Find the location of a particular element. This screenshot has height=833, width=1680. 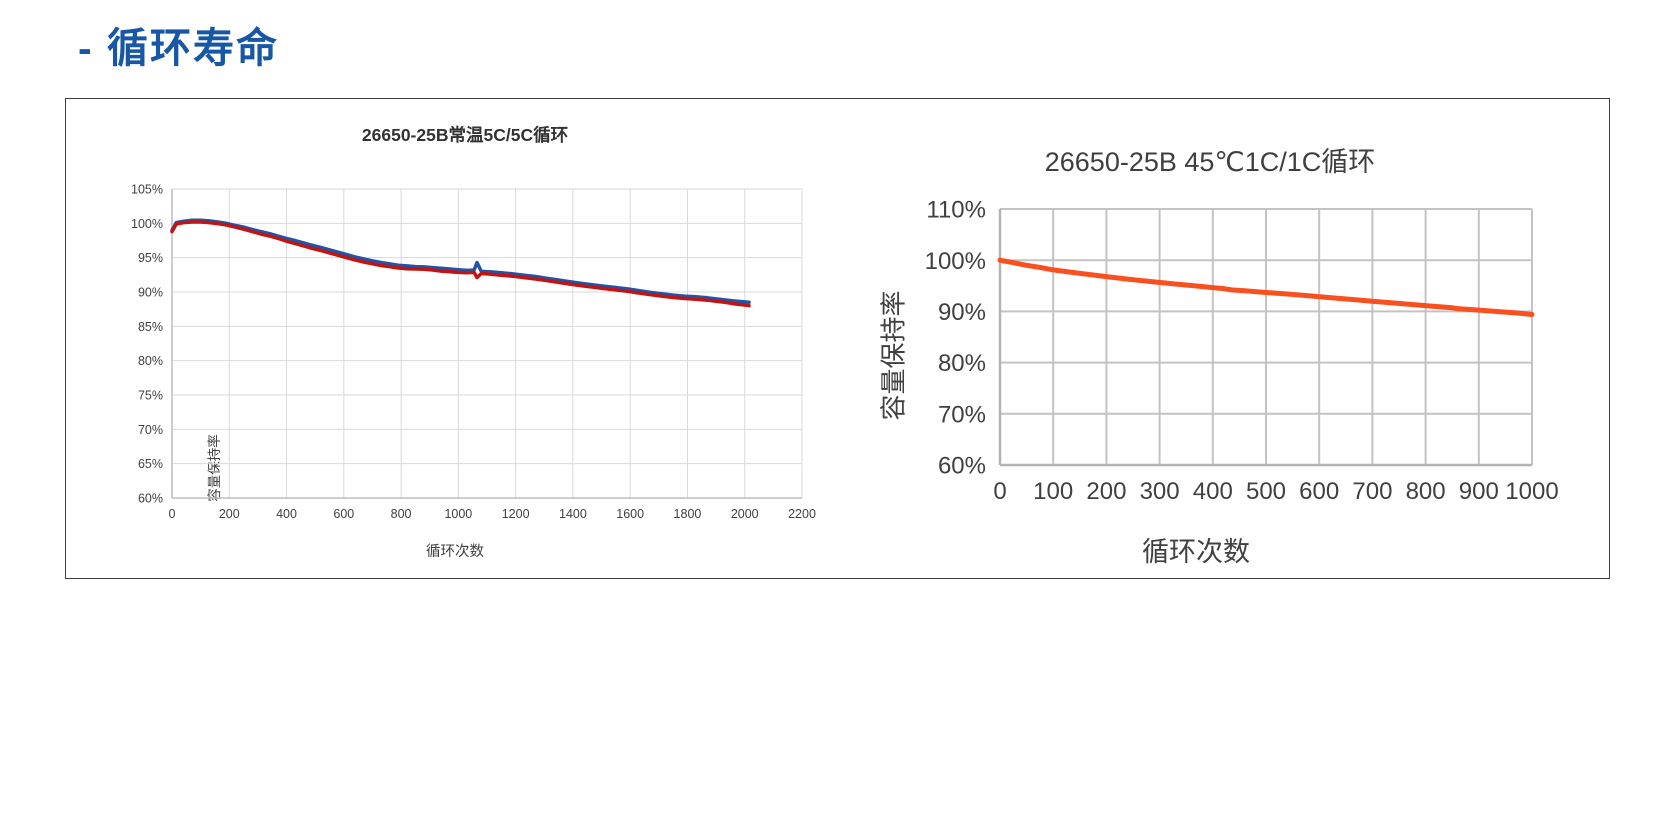

svg-text: 110% is located at coordinates (956, 210).